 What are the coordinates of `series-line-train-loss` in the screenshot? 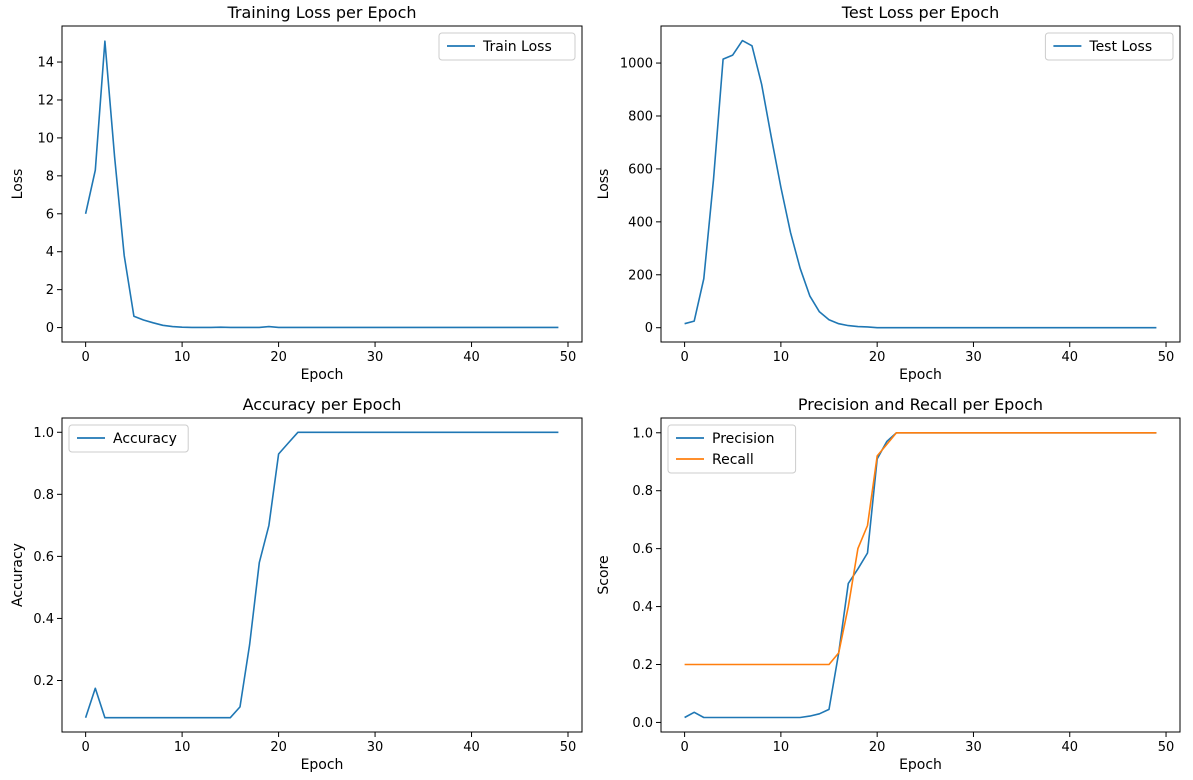 It's located at (321, 184).